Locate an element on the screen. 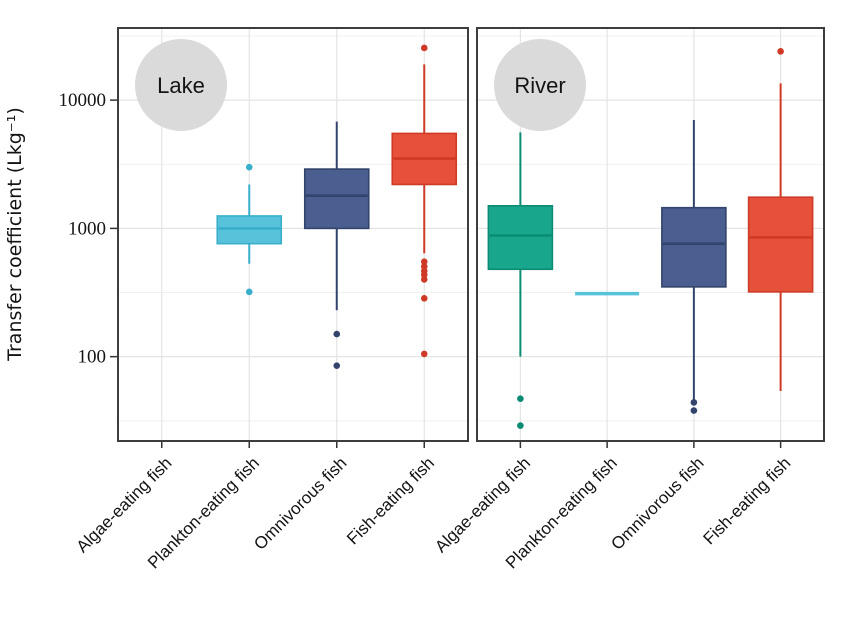  y-tick-label: 100 is located at coordinates (92, 357).